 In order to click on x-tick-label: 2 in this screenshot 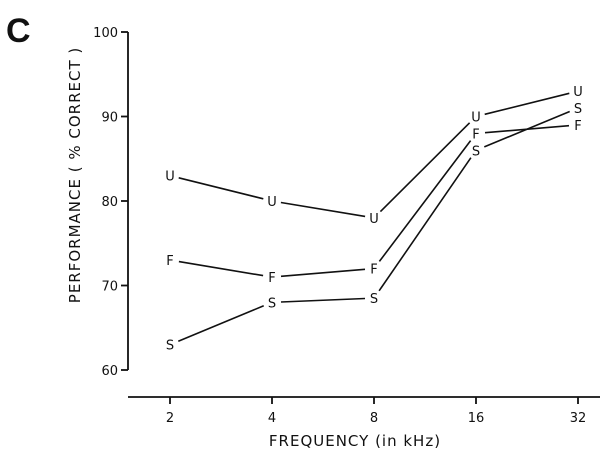, I will do `click(170, 418)`.